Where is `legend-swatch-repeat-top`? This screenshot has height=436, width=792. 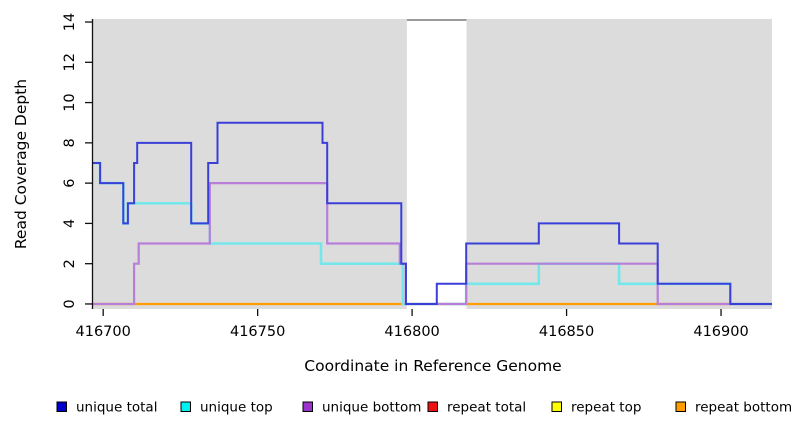
legend-swatch-repeat-top is located at coordinates (556, 406).